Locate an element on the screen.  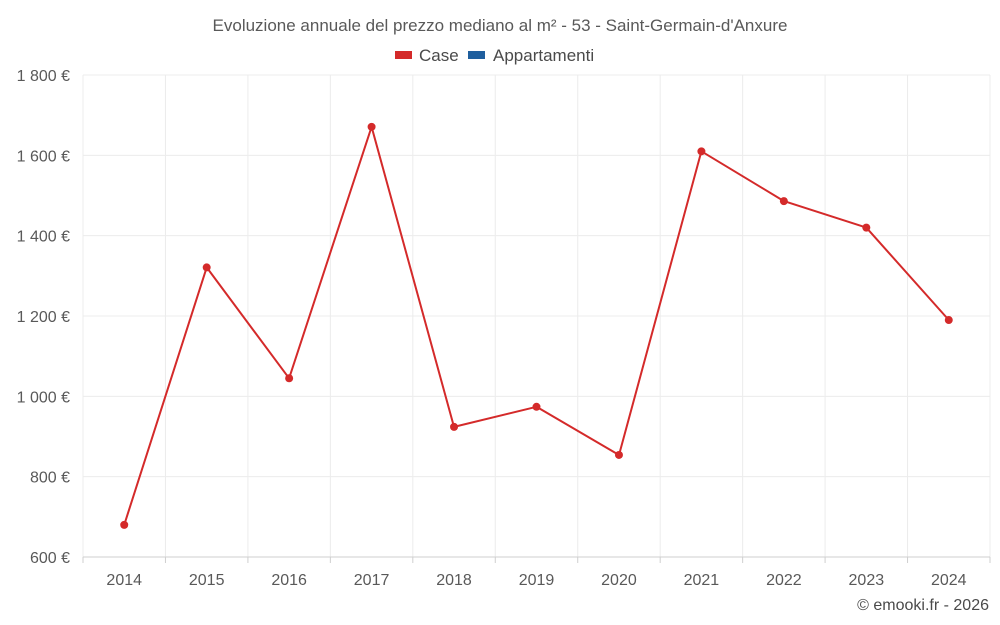
legend-swatch-appartamenti is located at coordinates (476, 55).